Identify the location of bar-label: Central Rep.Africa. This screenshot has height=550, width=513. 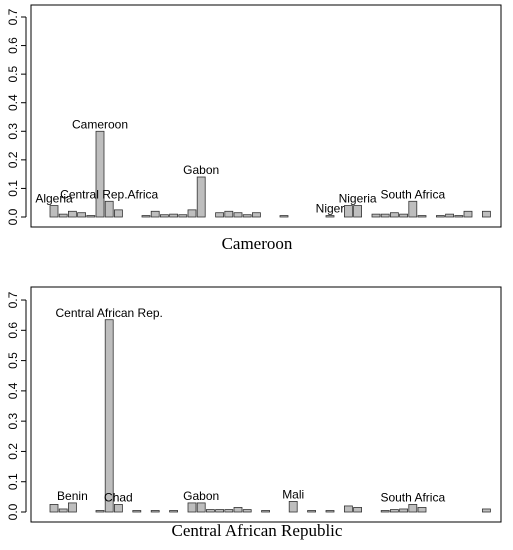
(109, 194).